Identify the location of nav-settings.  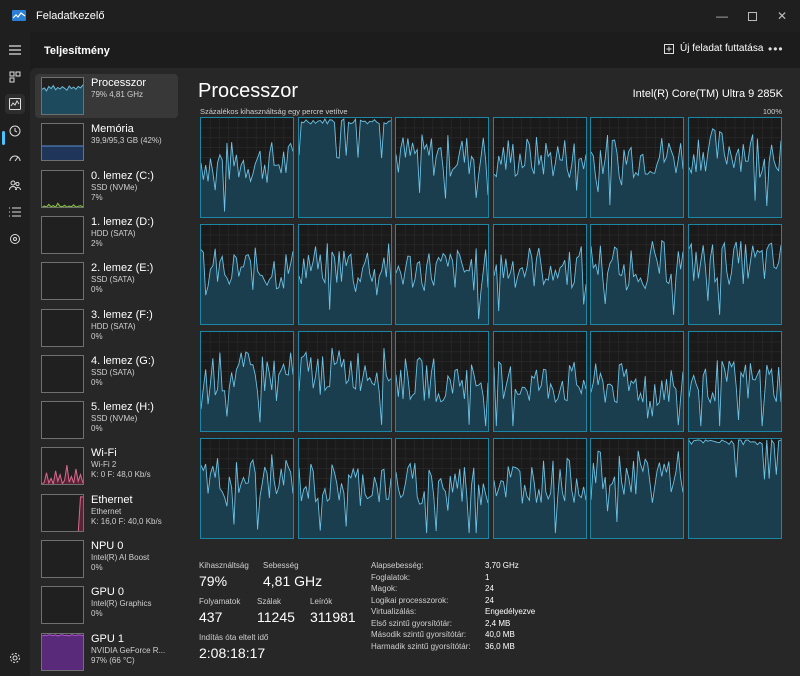
(15, 658).